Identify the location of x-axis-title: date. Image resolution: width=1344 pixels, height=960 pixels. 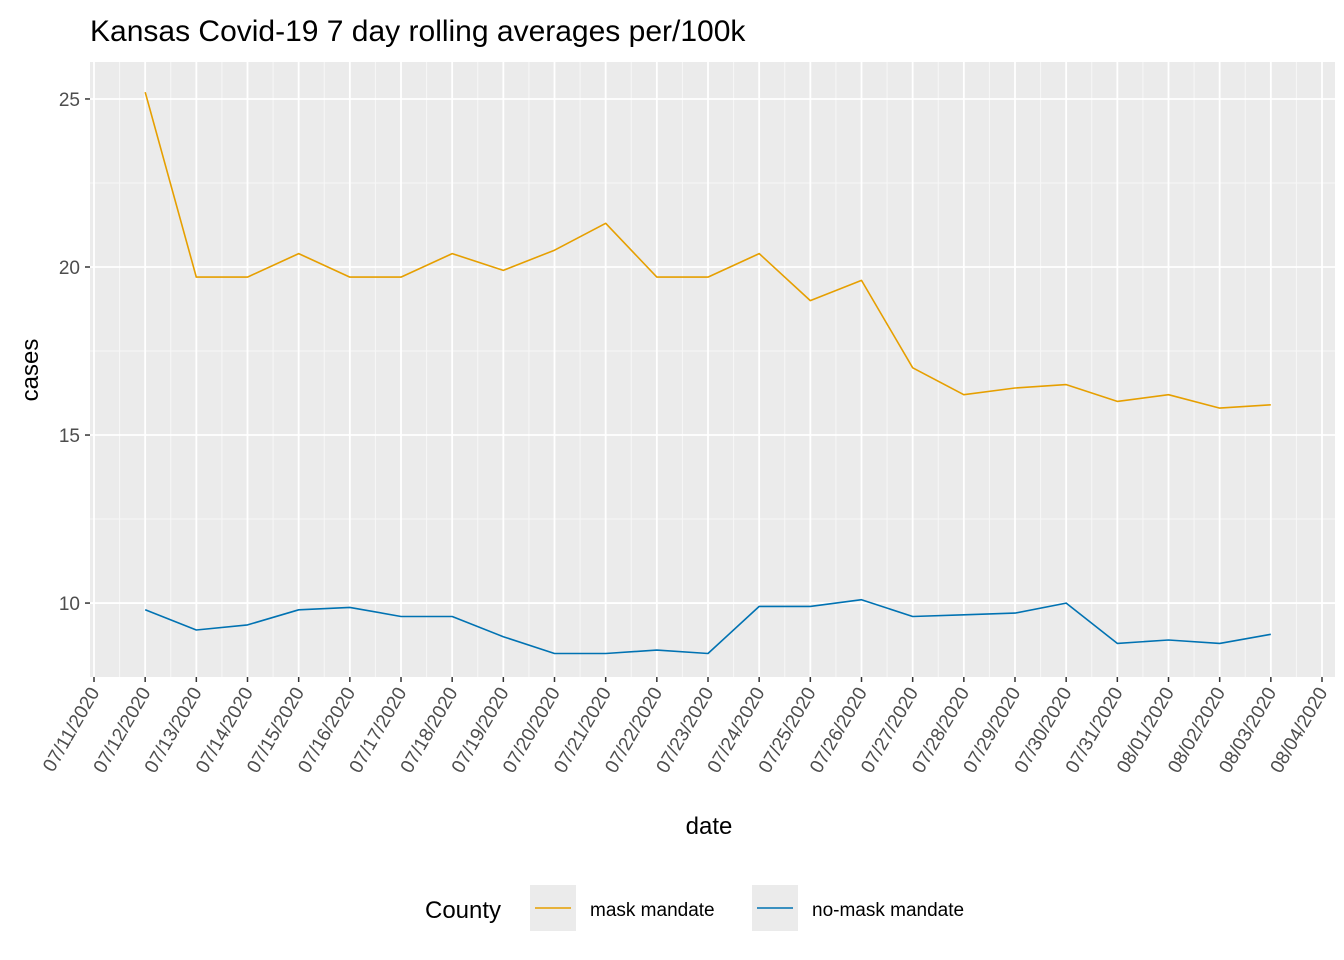
(709, 826).